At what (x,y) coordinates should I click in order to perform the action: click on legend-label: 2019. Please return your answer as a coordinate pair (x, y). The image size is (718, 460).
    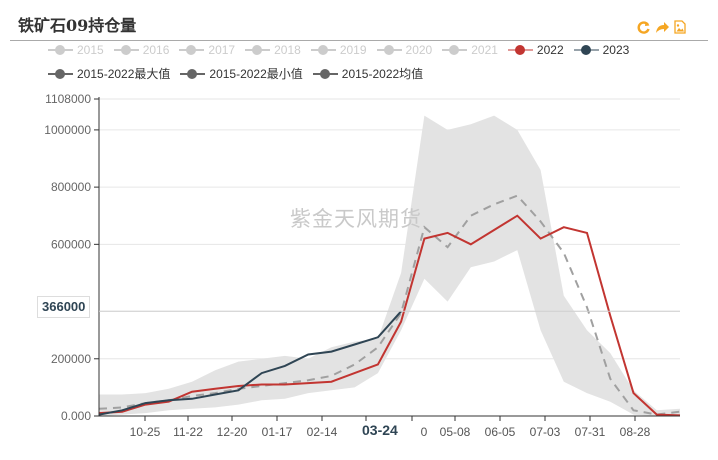
    Looking at the image, I should click on (353, 50).